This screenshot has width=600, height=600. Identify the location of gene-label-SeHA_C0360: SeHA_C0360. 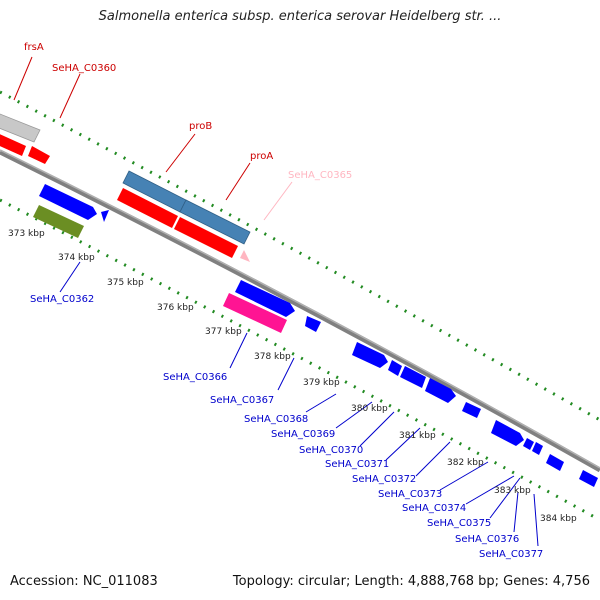
(84, 68).